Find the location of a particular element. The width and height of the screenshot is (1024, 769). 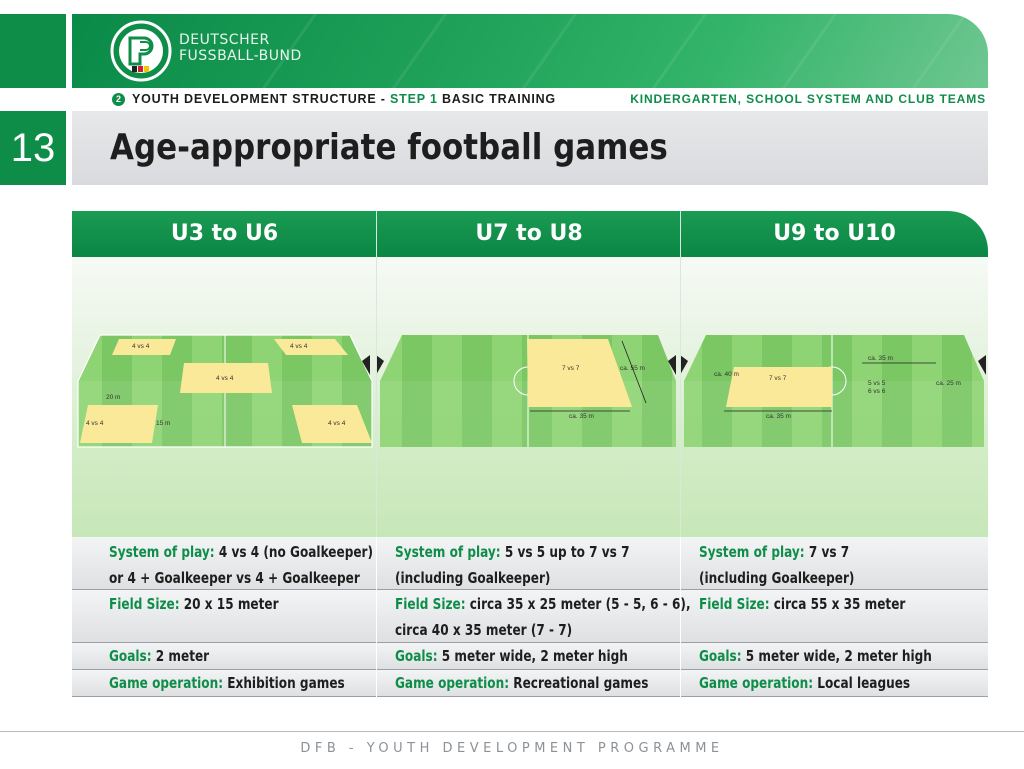

column-headers: U3 to U6 U7 to U8 U9 to U10 is located at coordinates (530, 234).